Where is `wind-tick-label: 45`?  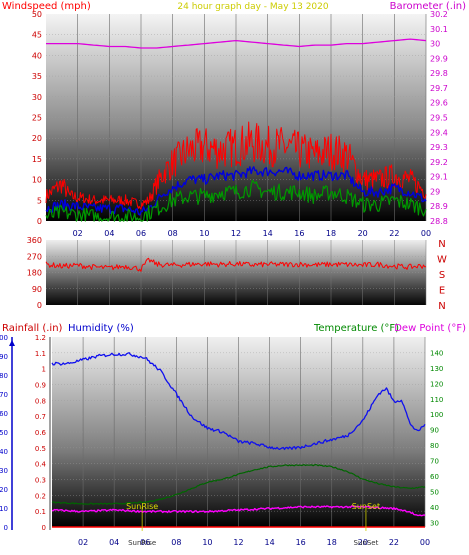
wind-tick-label: 45 is located at coordinates (37, 35).